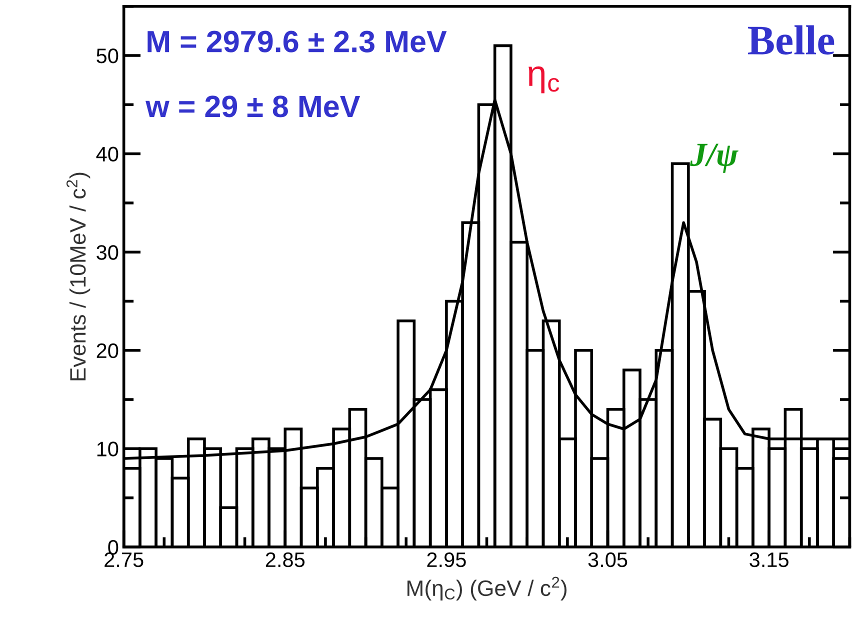 This screenshot has width=854, height=636. What do you see at coordinates (714, 158) in the screenshot?
I see `annotation: J/ψ` at bounding box center [714, 158].